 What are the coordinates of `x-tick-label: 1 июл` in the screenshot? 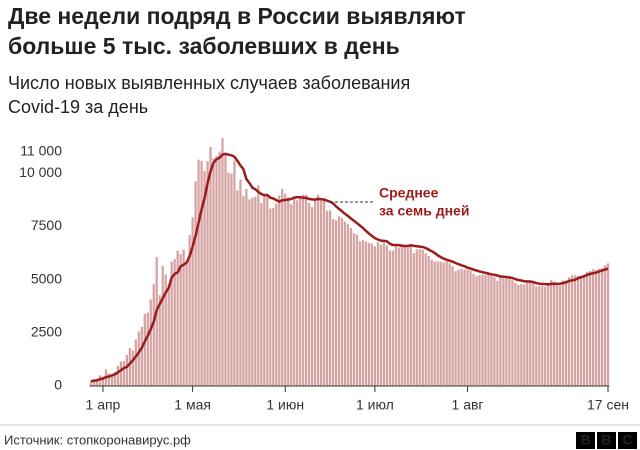 It's located at (375, 405).